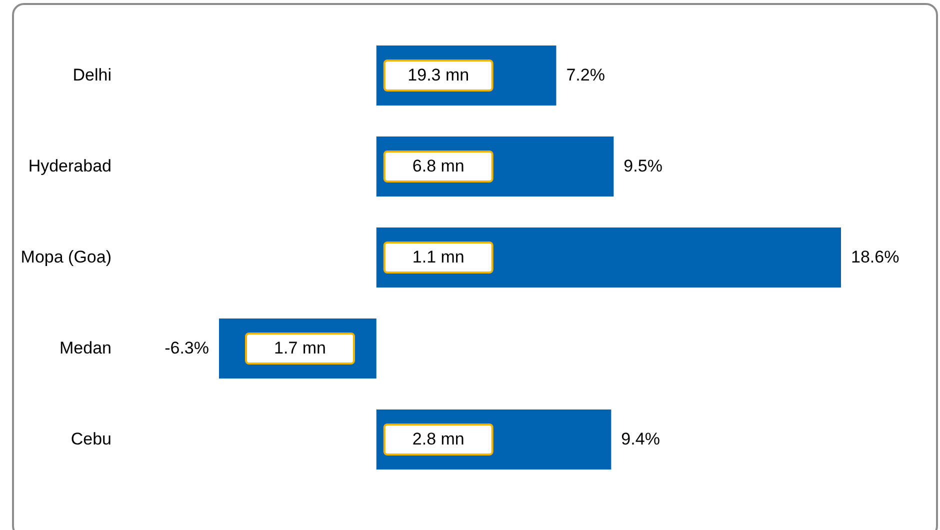  Describe the element at coordinates (92, 75) in the screenshot. I see `y-tick-label: Delhi` at that location.